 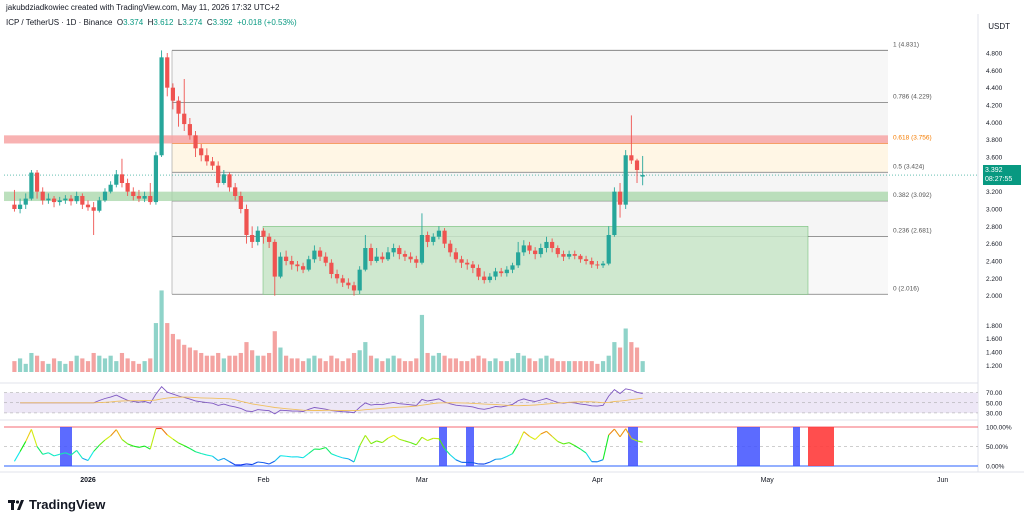 I want to click on stoch-tick-label: 0.00%, so click(x=995, y=467).